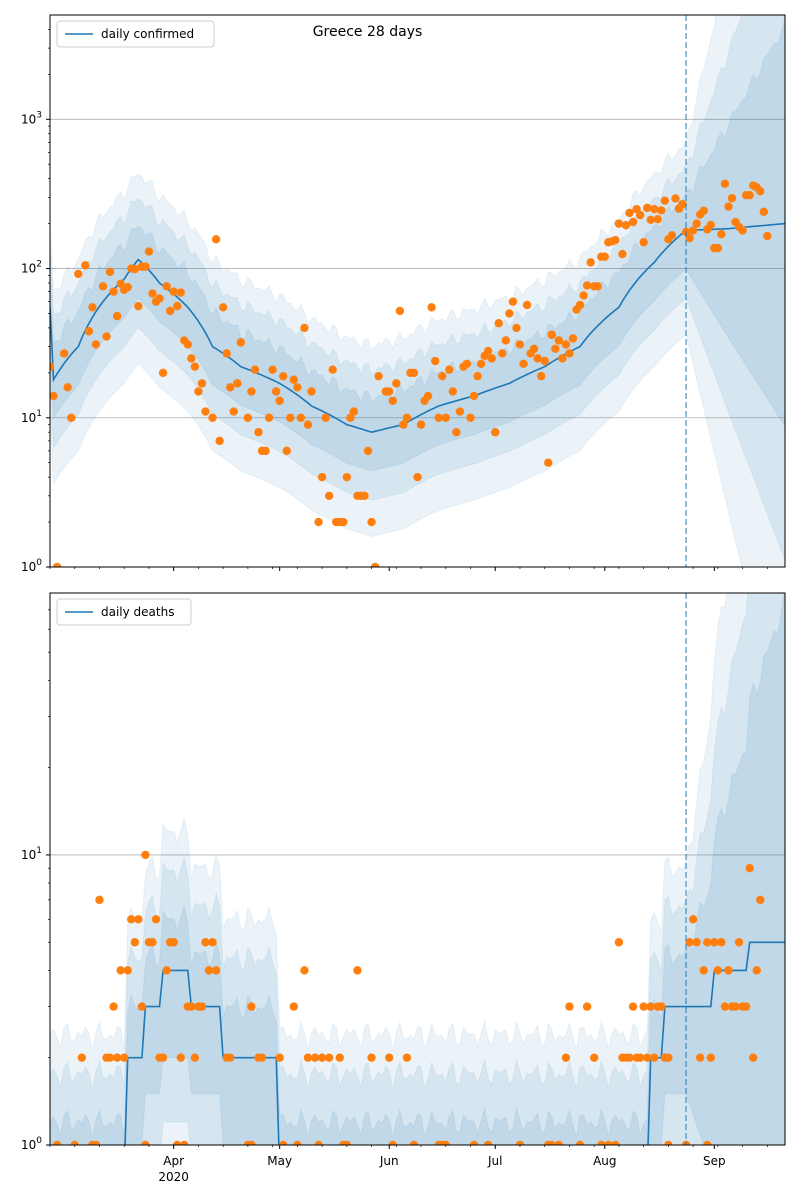 The height and width of the screenshot is (1204, 800). I want to click on x-tick-label: Apr, so click(173, 1161).